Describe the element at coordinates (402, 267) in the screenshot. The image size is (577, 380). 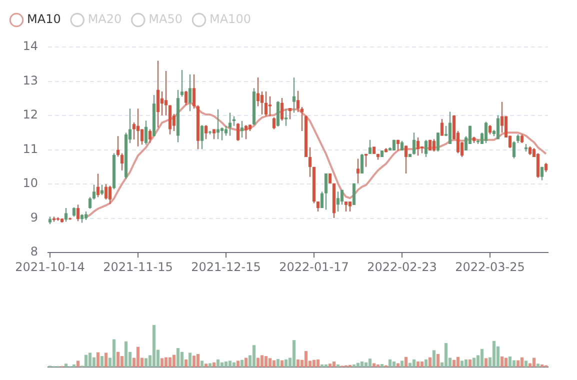
I see `x-tick-label: 2022-02-23` at that location.